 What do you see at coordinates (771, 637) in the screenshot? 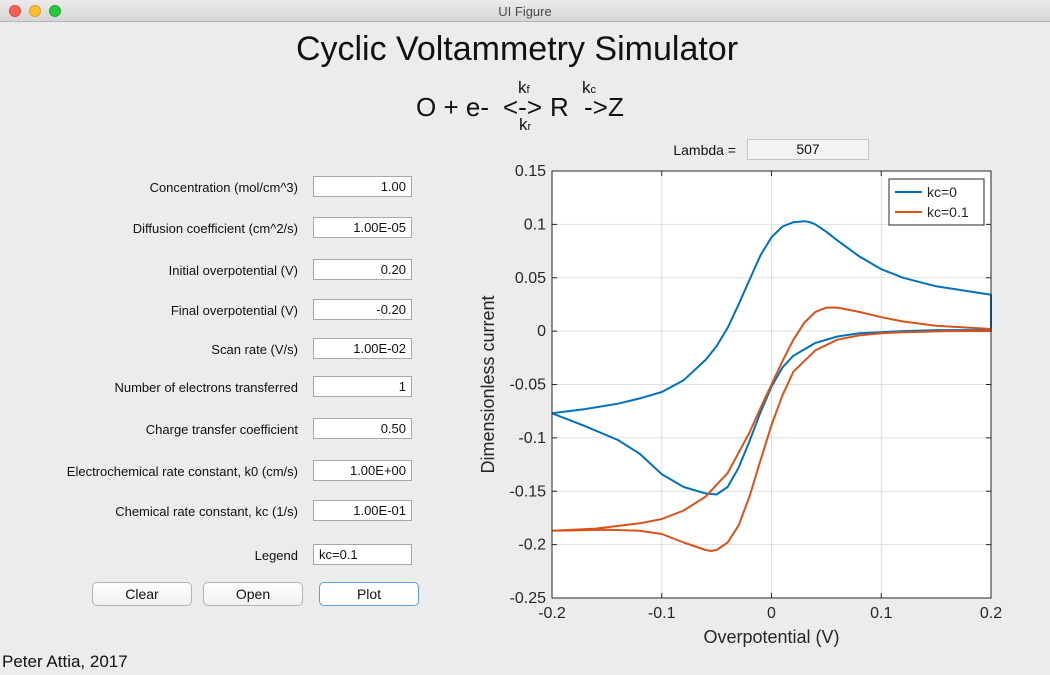
I see `x-axis-label: Overpotential (V)` at bounding box center [771, 637].